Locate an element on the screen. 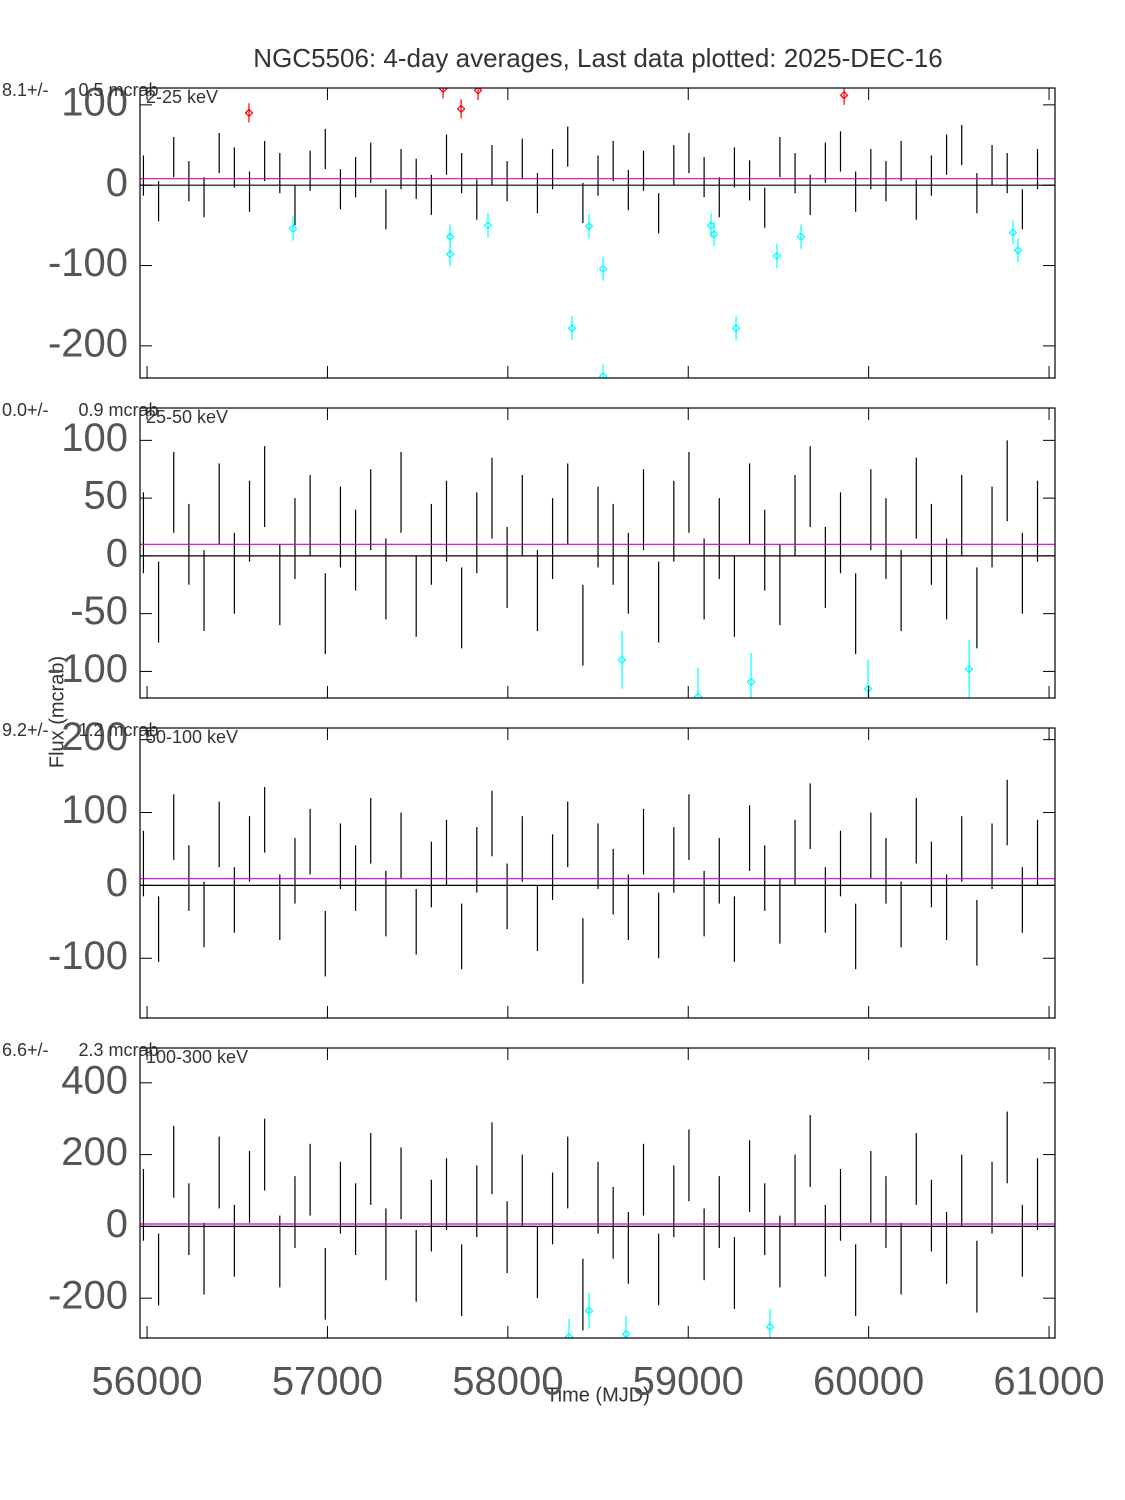  y-tick-label: -50 is located at coordinates (99, 611).